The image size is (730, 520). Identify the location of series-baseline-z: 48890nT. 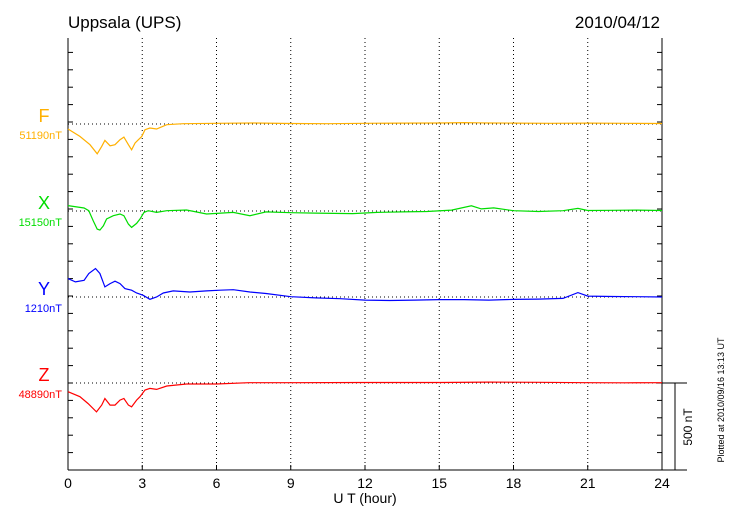
(41, 395).